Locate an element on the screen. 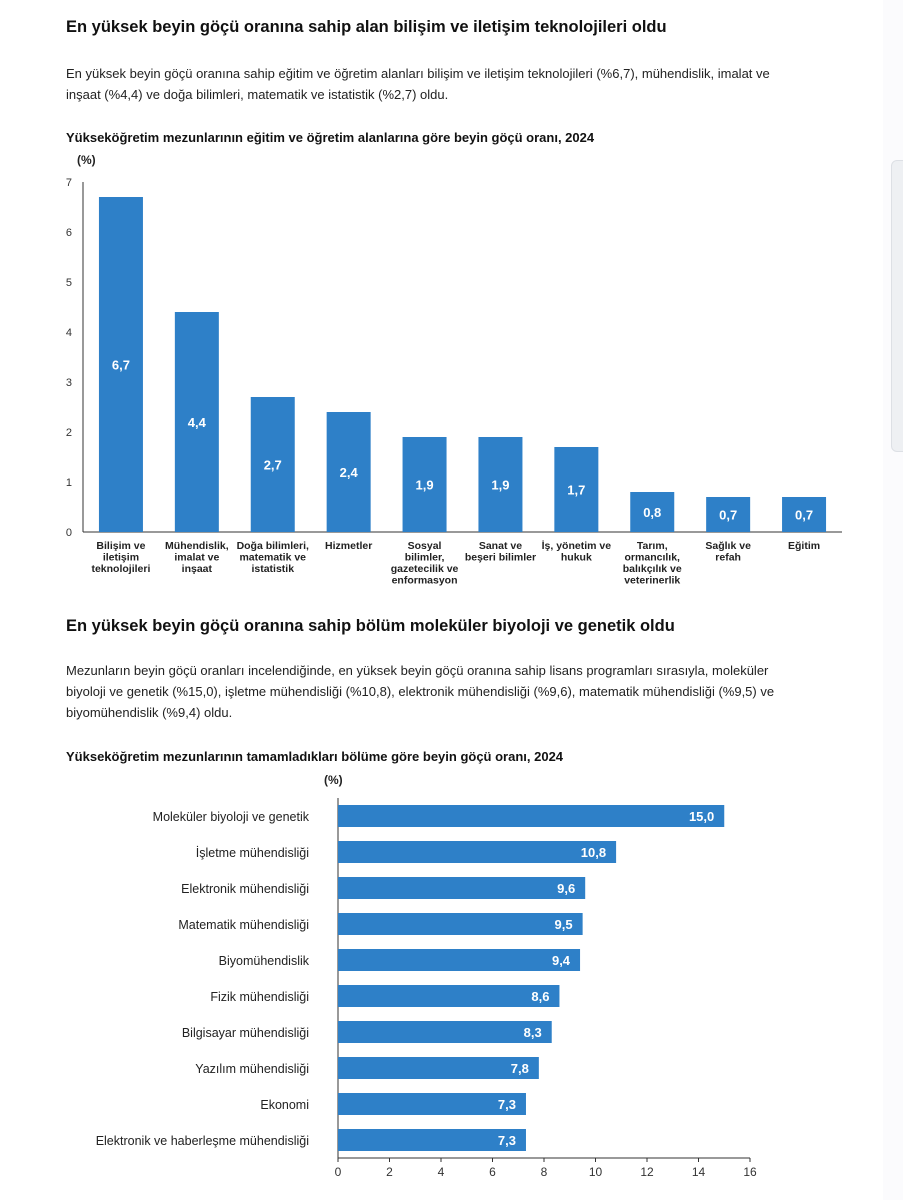 This screenshot has width=903, height=1200. chart1-category-label: İş, yönetim ve is located at coordinates (577, 545).